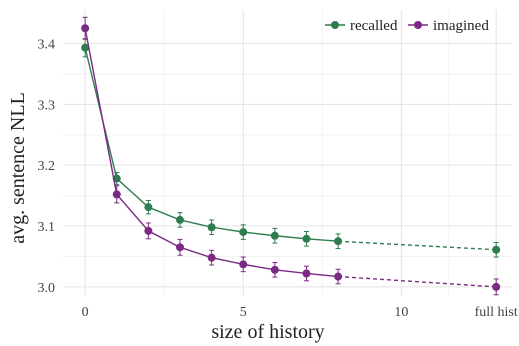 The height and width of the screenshot is (346, 519). Describe the element at coordinates (401, 312) in the screenshot. I see `x-tick-label: 10` at that location.